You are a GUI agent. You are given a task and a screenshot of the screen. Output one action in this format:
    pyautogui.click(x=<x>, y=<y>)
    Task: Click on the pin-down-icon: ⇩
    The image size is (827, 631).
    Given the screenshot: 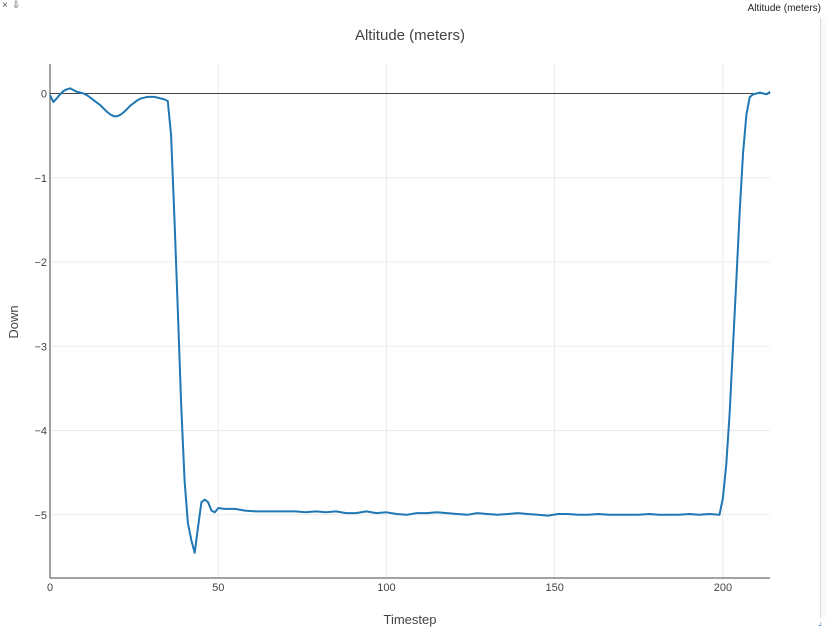 What is the action you would take?
    pyautogui.click(x=16, y=5)
    